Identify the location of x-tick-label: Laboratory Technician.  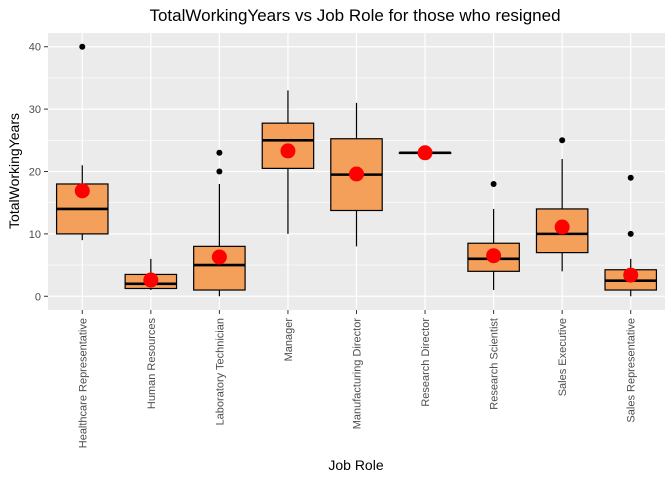
(220, 371).